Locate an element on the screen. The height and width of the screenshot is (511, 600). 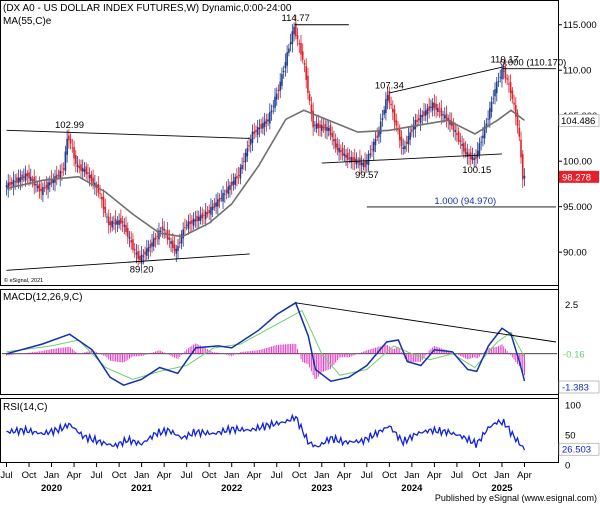
price-trendline is located at coordinates (447, 80).